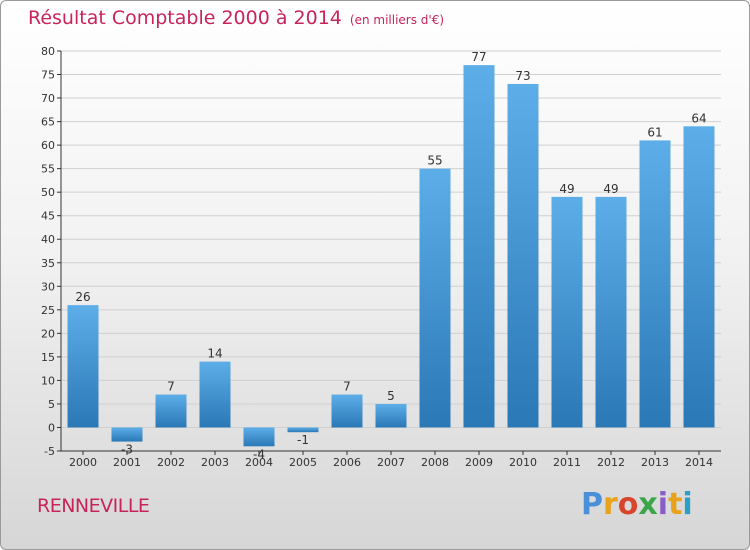  What do you see at coordinates (48, 216) in the screenshot?
I see `y-tick-label: 45` at bounding box center [48, 216].